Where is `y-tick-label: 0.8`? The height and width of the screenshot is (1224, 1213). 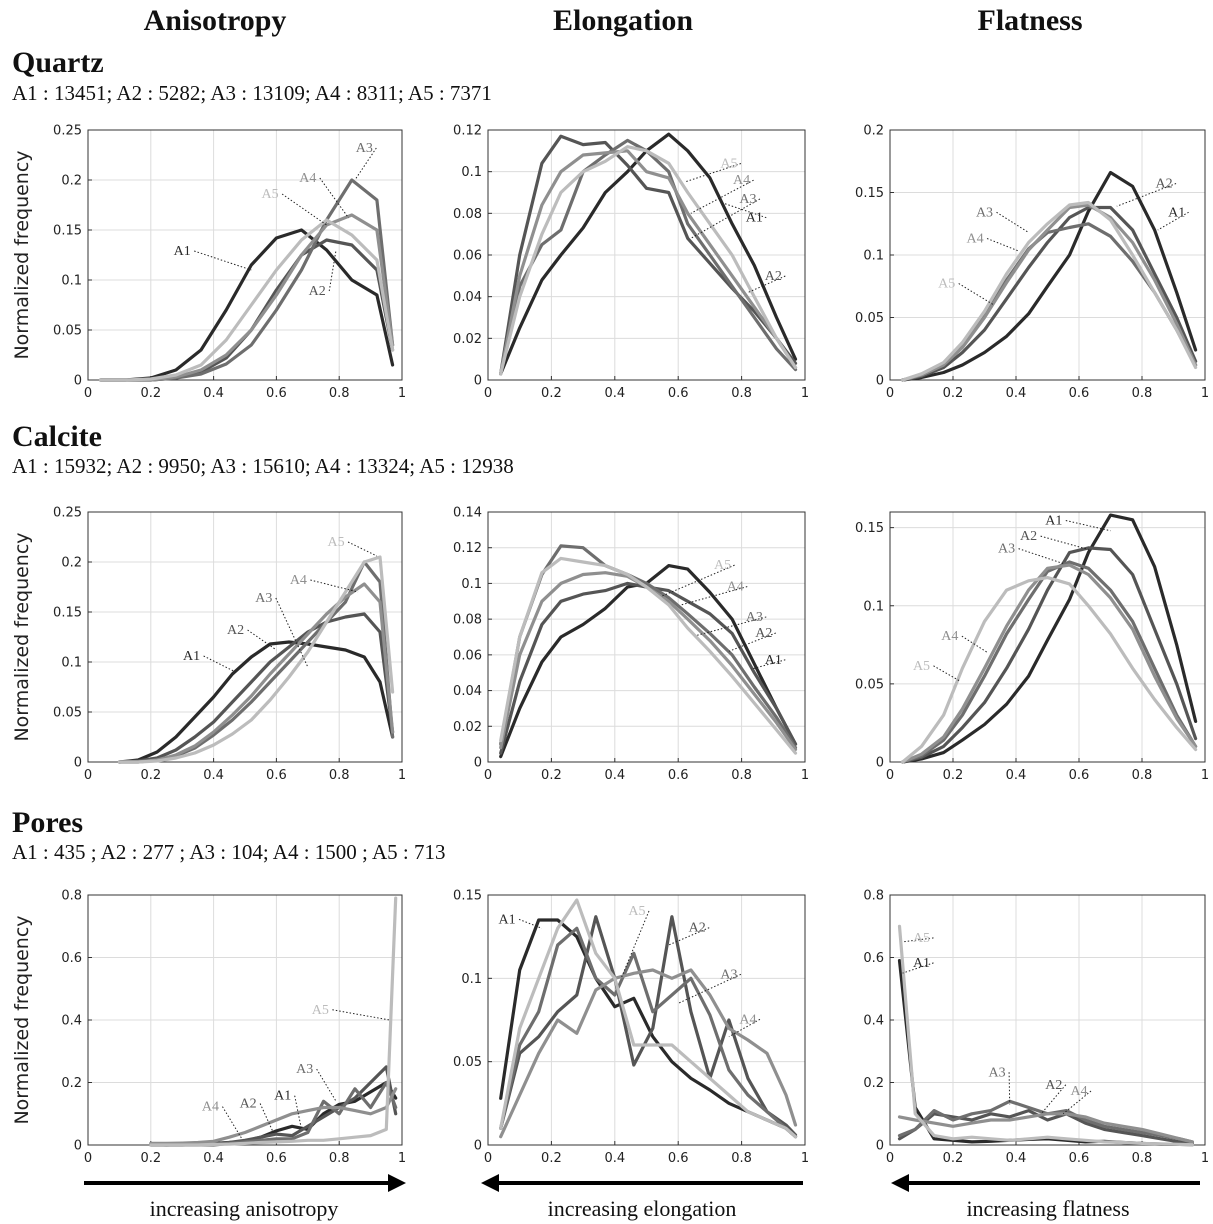
y-tick-label: 0.8 is located at coordinates (873, 896).